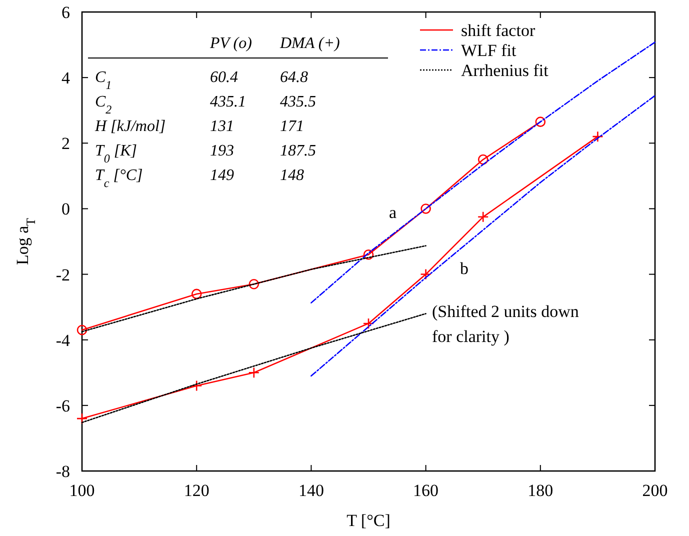 The height and width of the screenshot is (536, 689). What do you see at coordinates (103, 105) in the screenshot?
I see `annotation: C$_{2}$` at bounding box center [103, 105].